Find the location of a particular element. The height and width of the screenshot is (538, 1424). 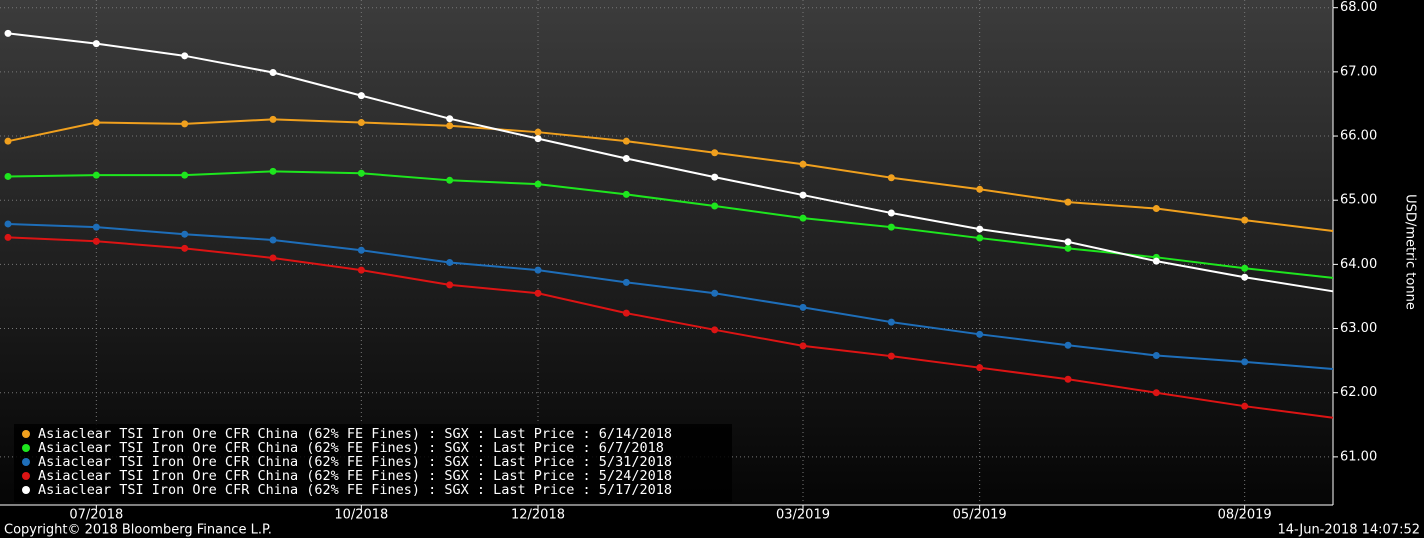

y-tick-label: 62.00 is located at coordinates (1358, 392).